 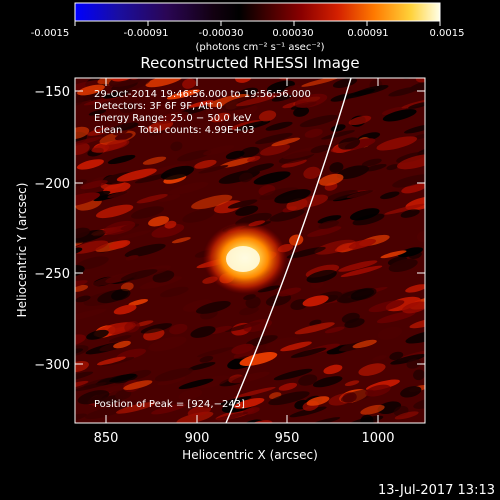 I want to click on y-tick-label: −300, so click(x=52, y=365).